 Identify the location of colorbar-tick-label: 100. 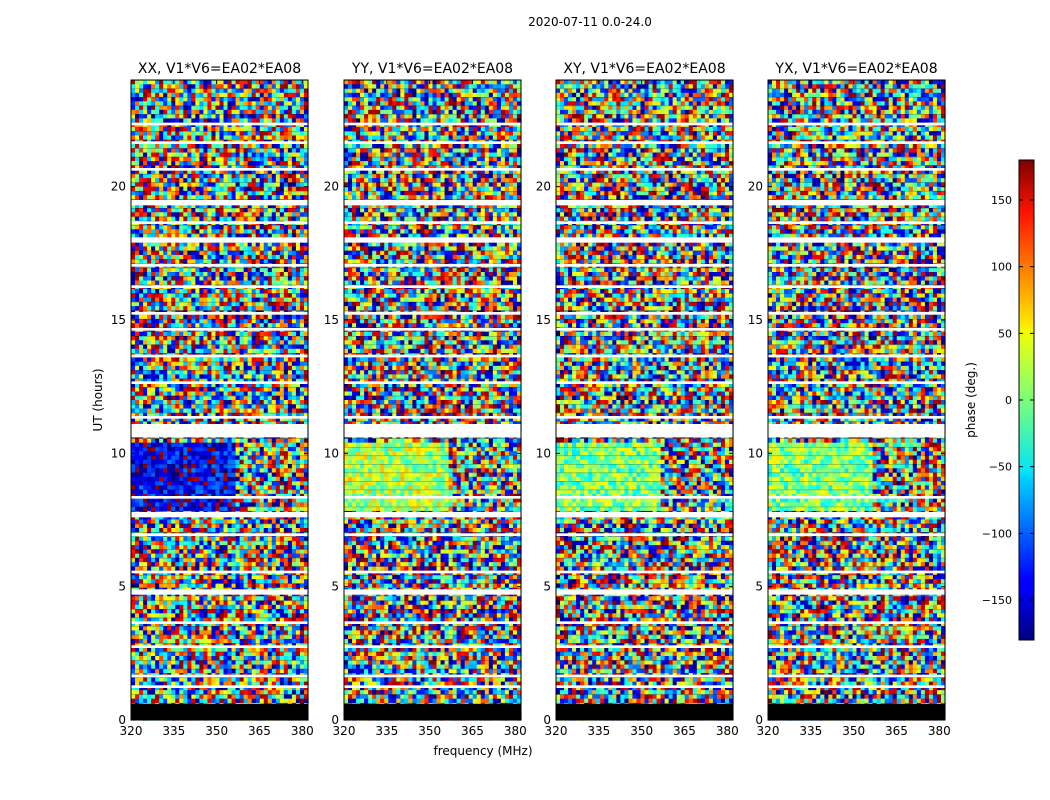
(1001, 267).